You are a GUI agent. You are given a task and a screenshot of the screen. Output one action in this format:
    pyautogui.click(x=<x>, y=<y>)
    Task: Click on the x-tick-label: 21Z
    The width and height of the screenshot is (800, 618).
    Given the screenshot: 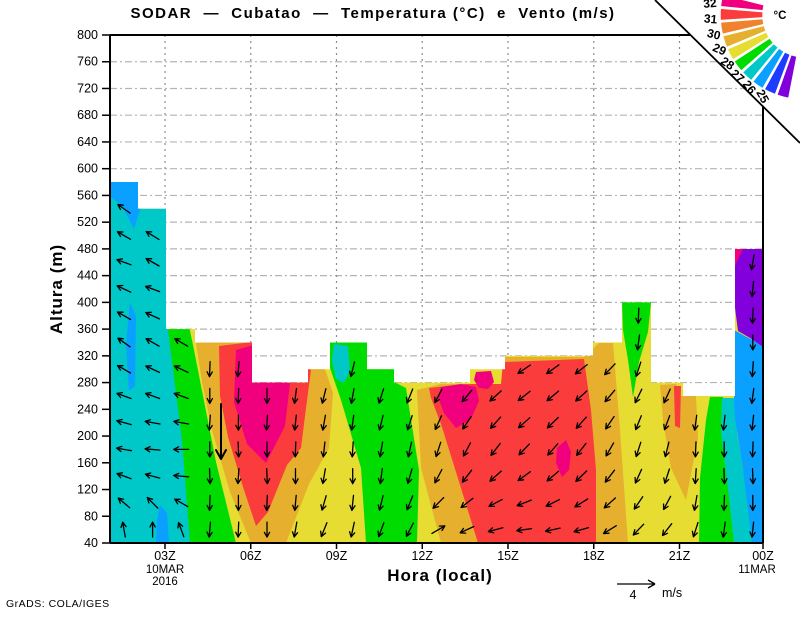 What is the action you would take?
    pyautogui.click(x=680, y=556)
    